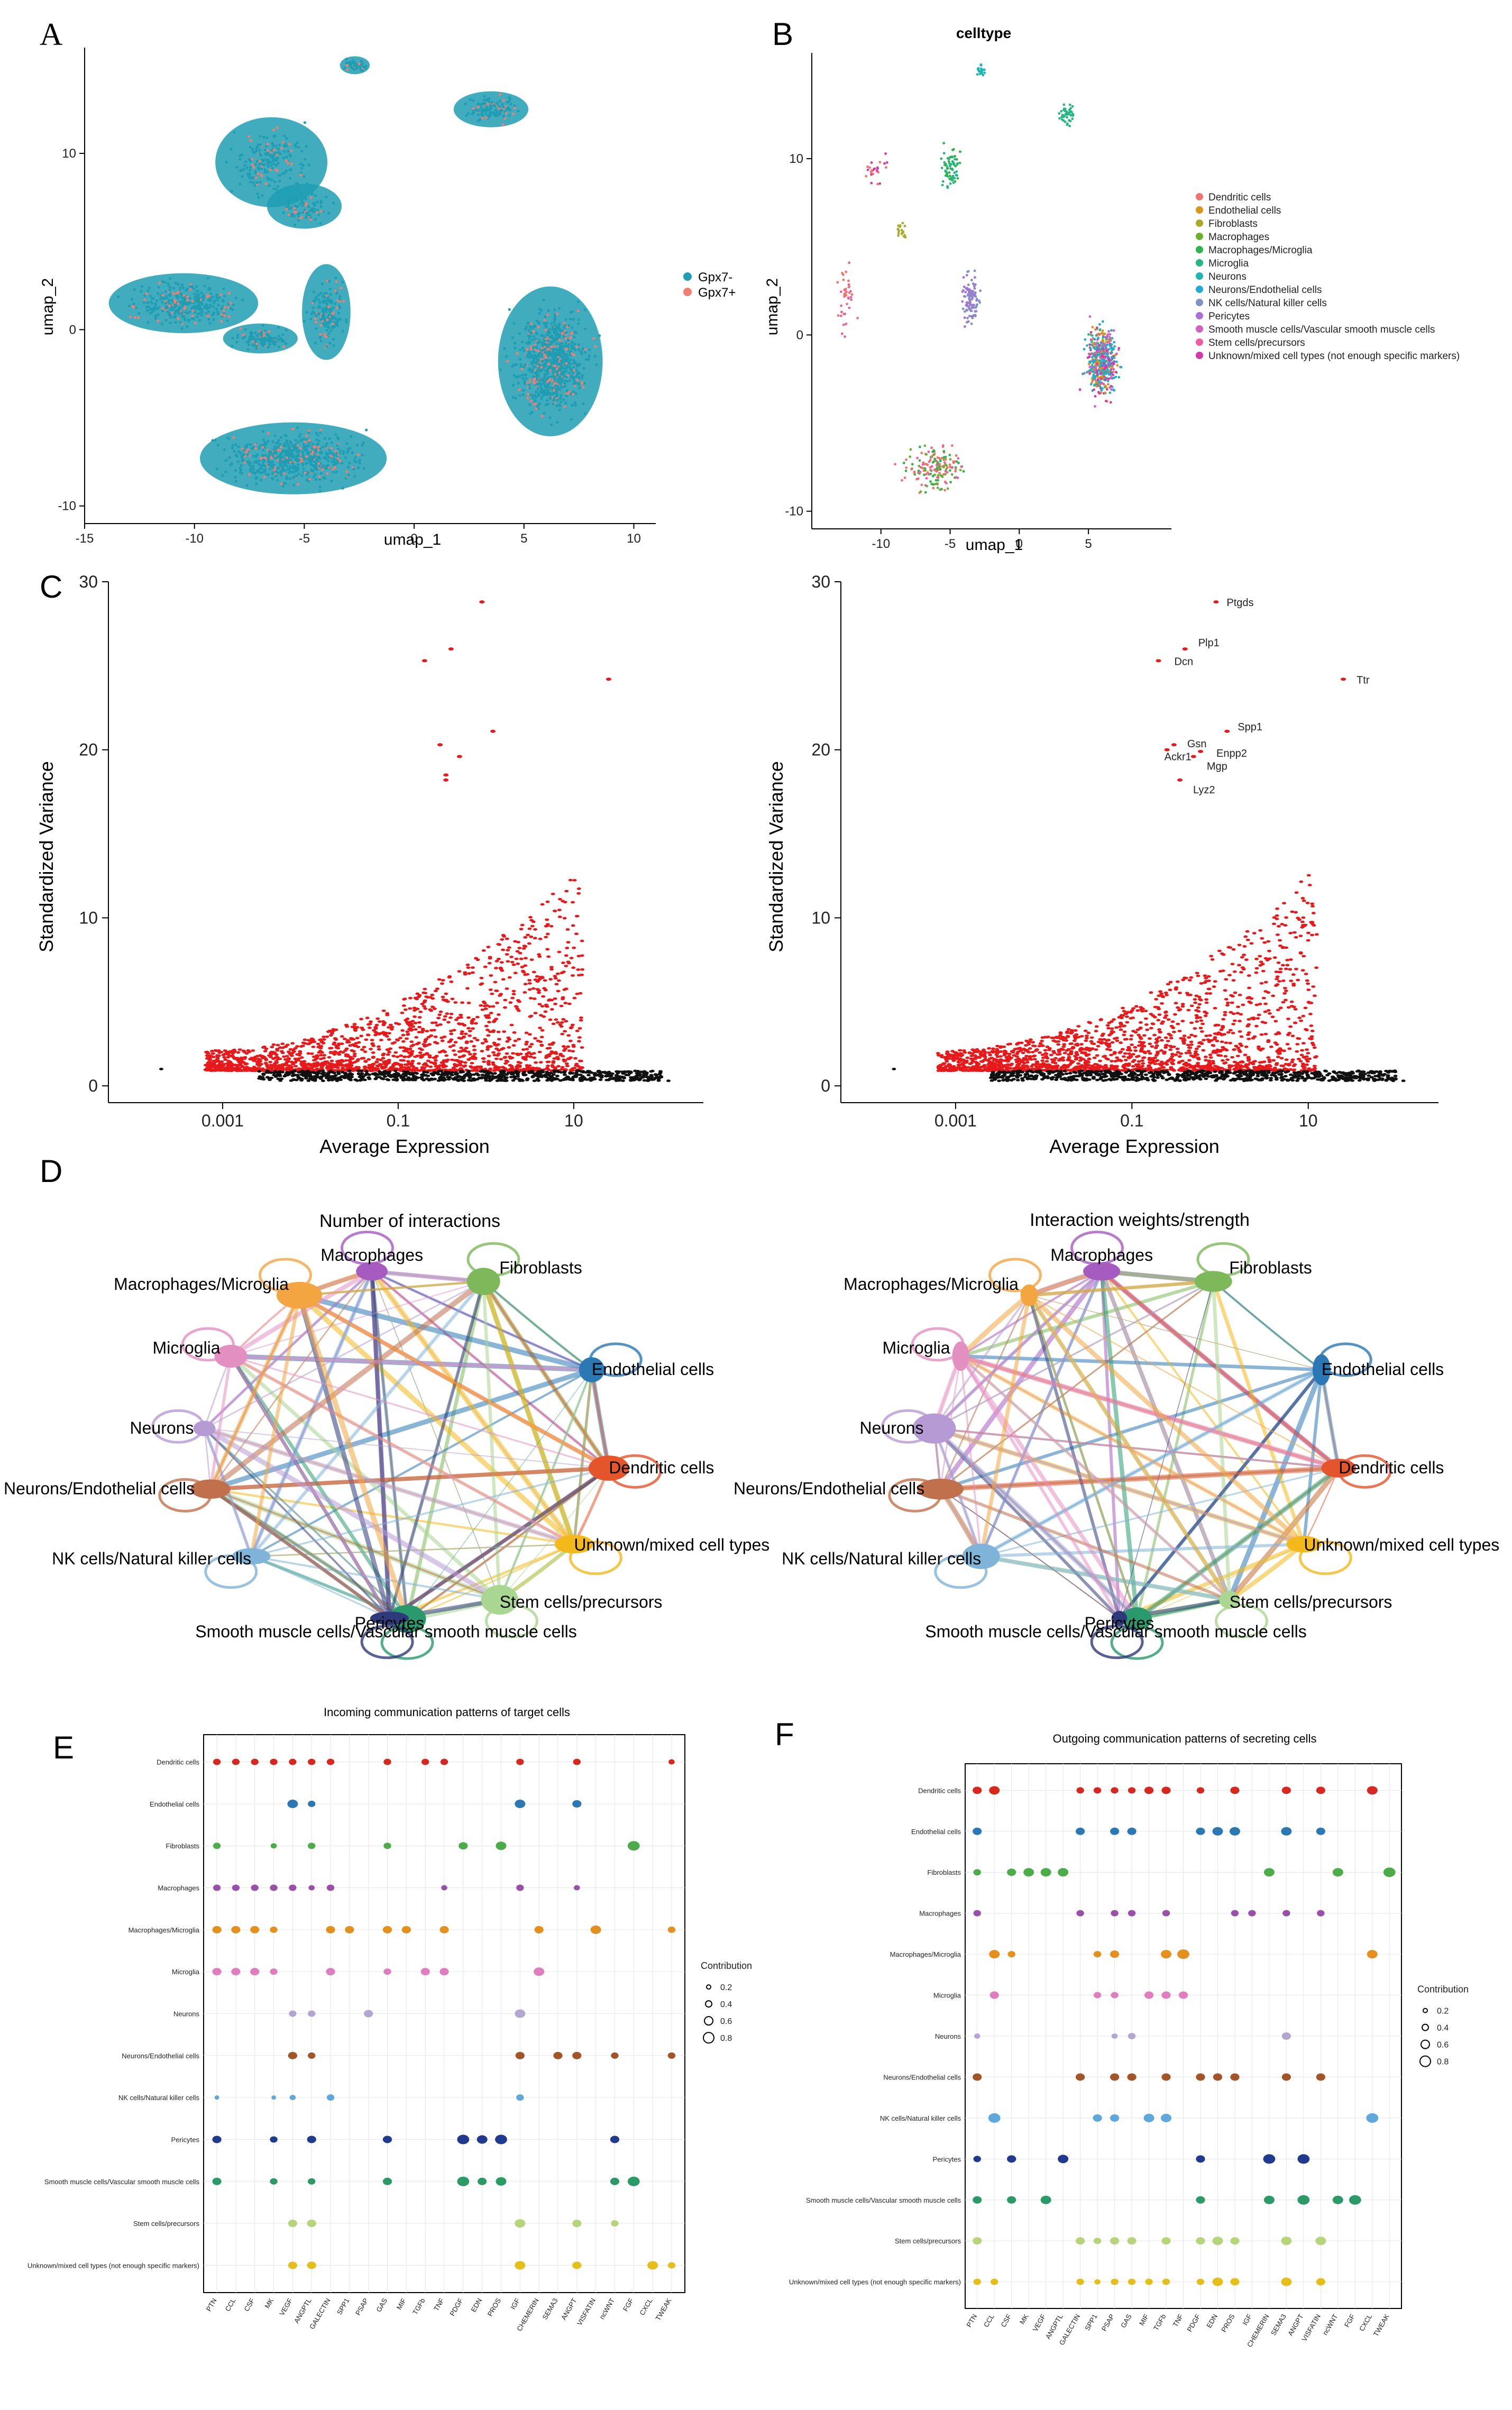  I want to click on legend-label: Fibroblasts, so click(1233, 224).